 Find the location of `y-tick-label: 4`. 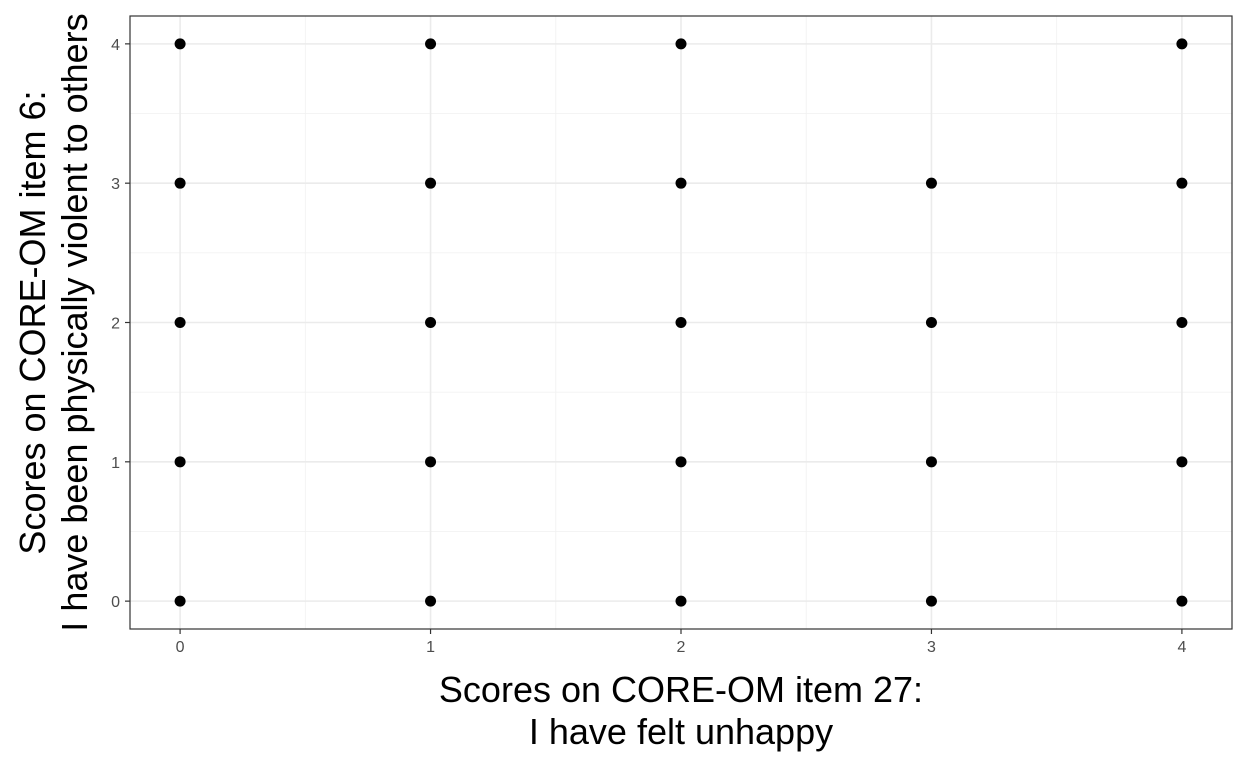

y-tick-label: 4 is located at coordinates (115, 45).